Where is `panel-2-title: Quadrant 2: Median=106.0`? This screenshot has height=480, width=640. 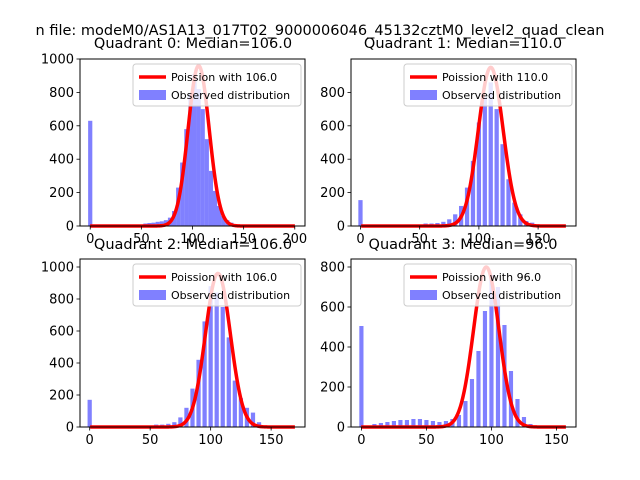
panel-2-title: Quadrant 2: Median=106.0 is located at coordinates (193, 245).